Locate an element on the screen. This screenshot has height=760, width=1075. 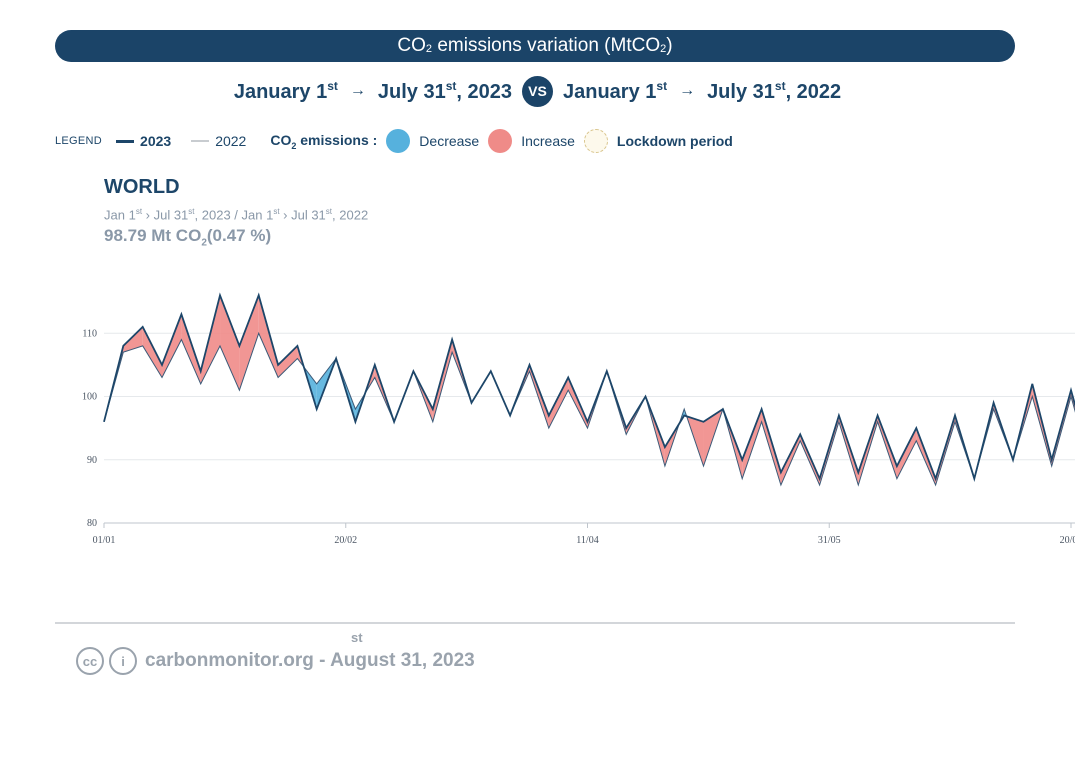
y-tick-label: 100 is located at coordinates (89, 397).